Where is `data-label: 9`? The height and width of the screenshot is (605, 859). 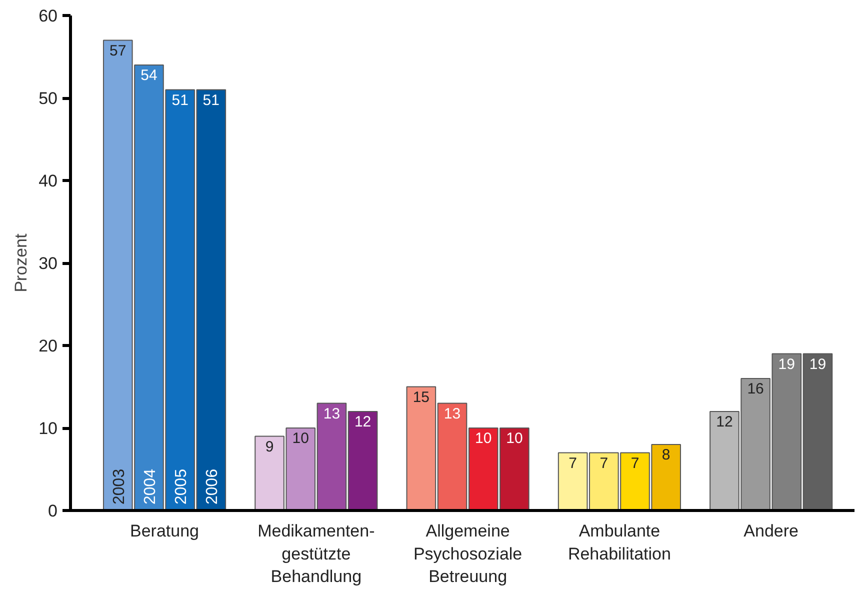
data-label: 9 is located at coordinates (269, 447).